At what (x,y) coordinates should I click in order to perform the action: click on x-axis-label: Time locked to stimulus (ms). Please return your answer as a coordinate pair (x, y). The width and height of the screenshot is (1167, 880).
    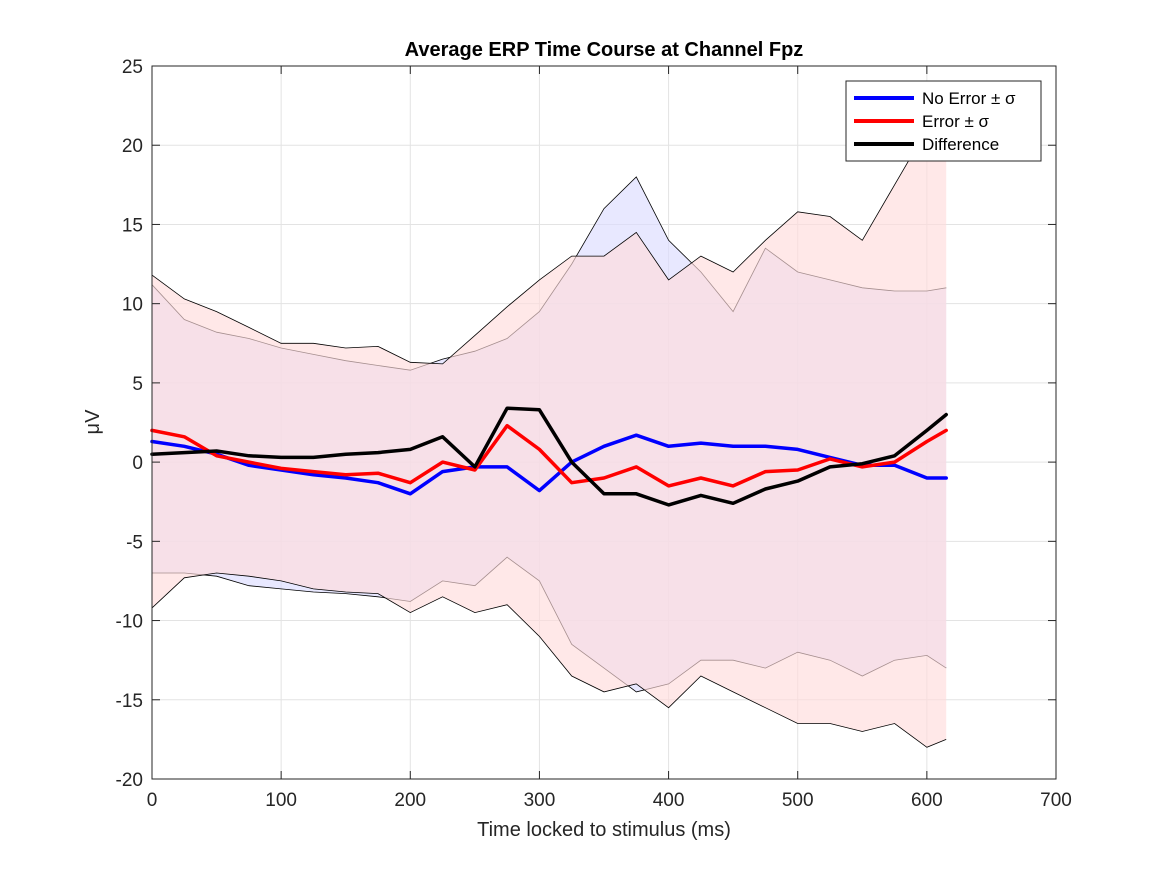
    Looking at the image, I should click on (604, 830).